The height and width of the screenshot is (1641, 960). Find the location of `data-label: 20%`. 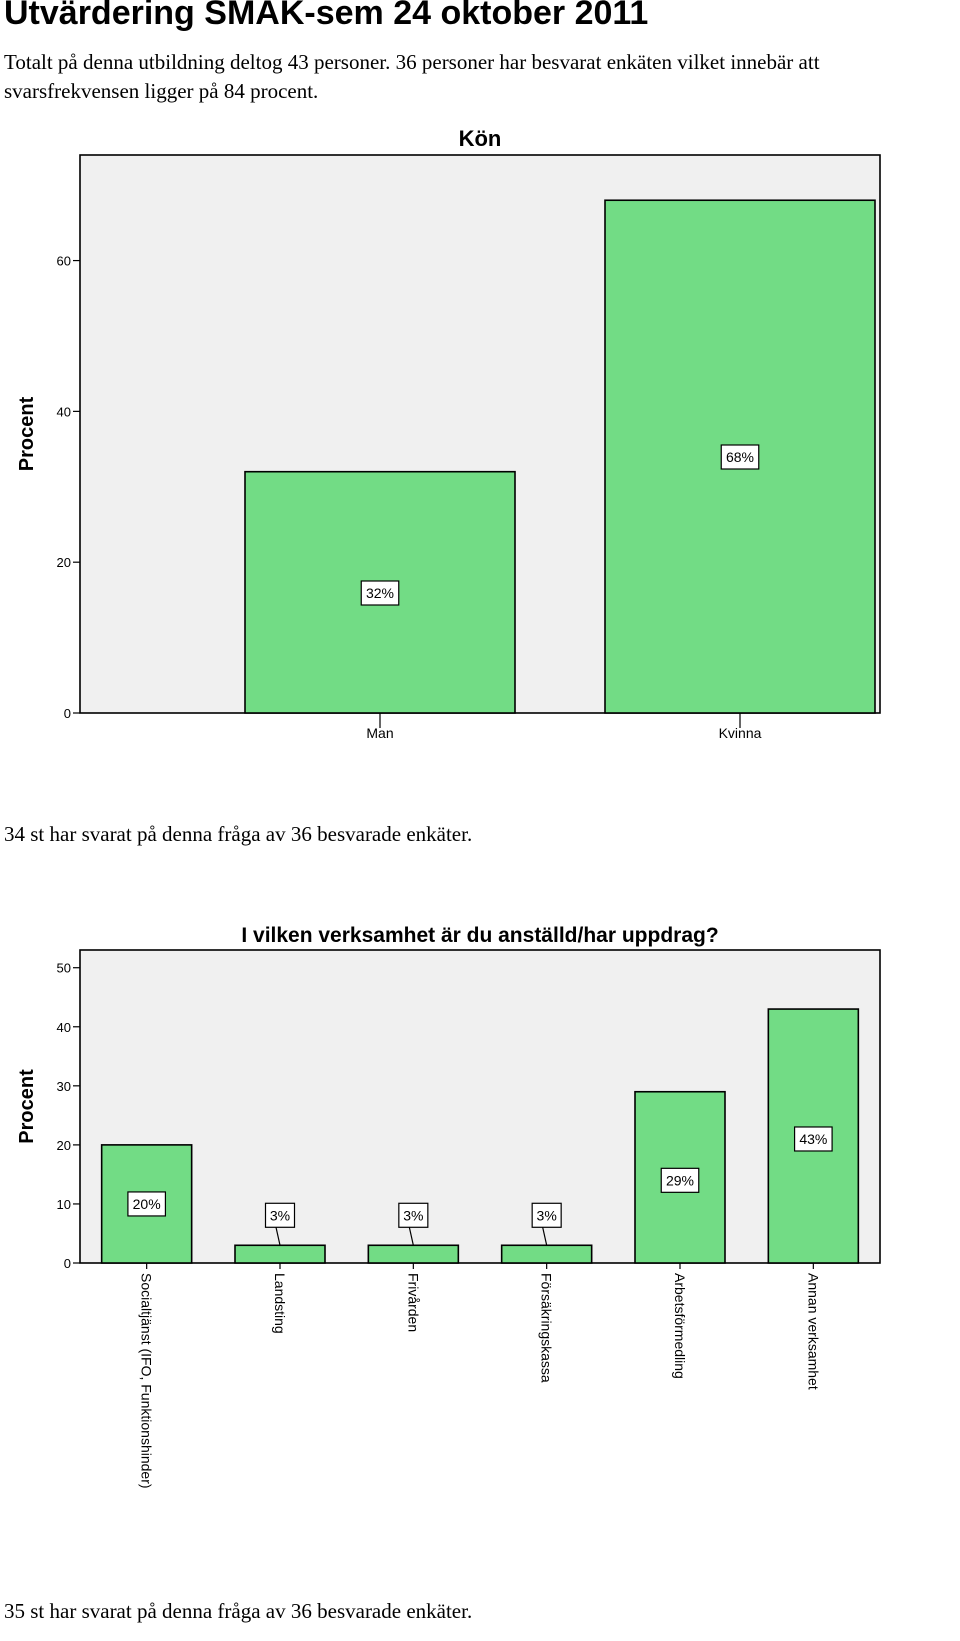

data-label: 20% is located at coordinates (147, 1204).